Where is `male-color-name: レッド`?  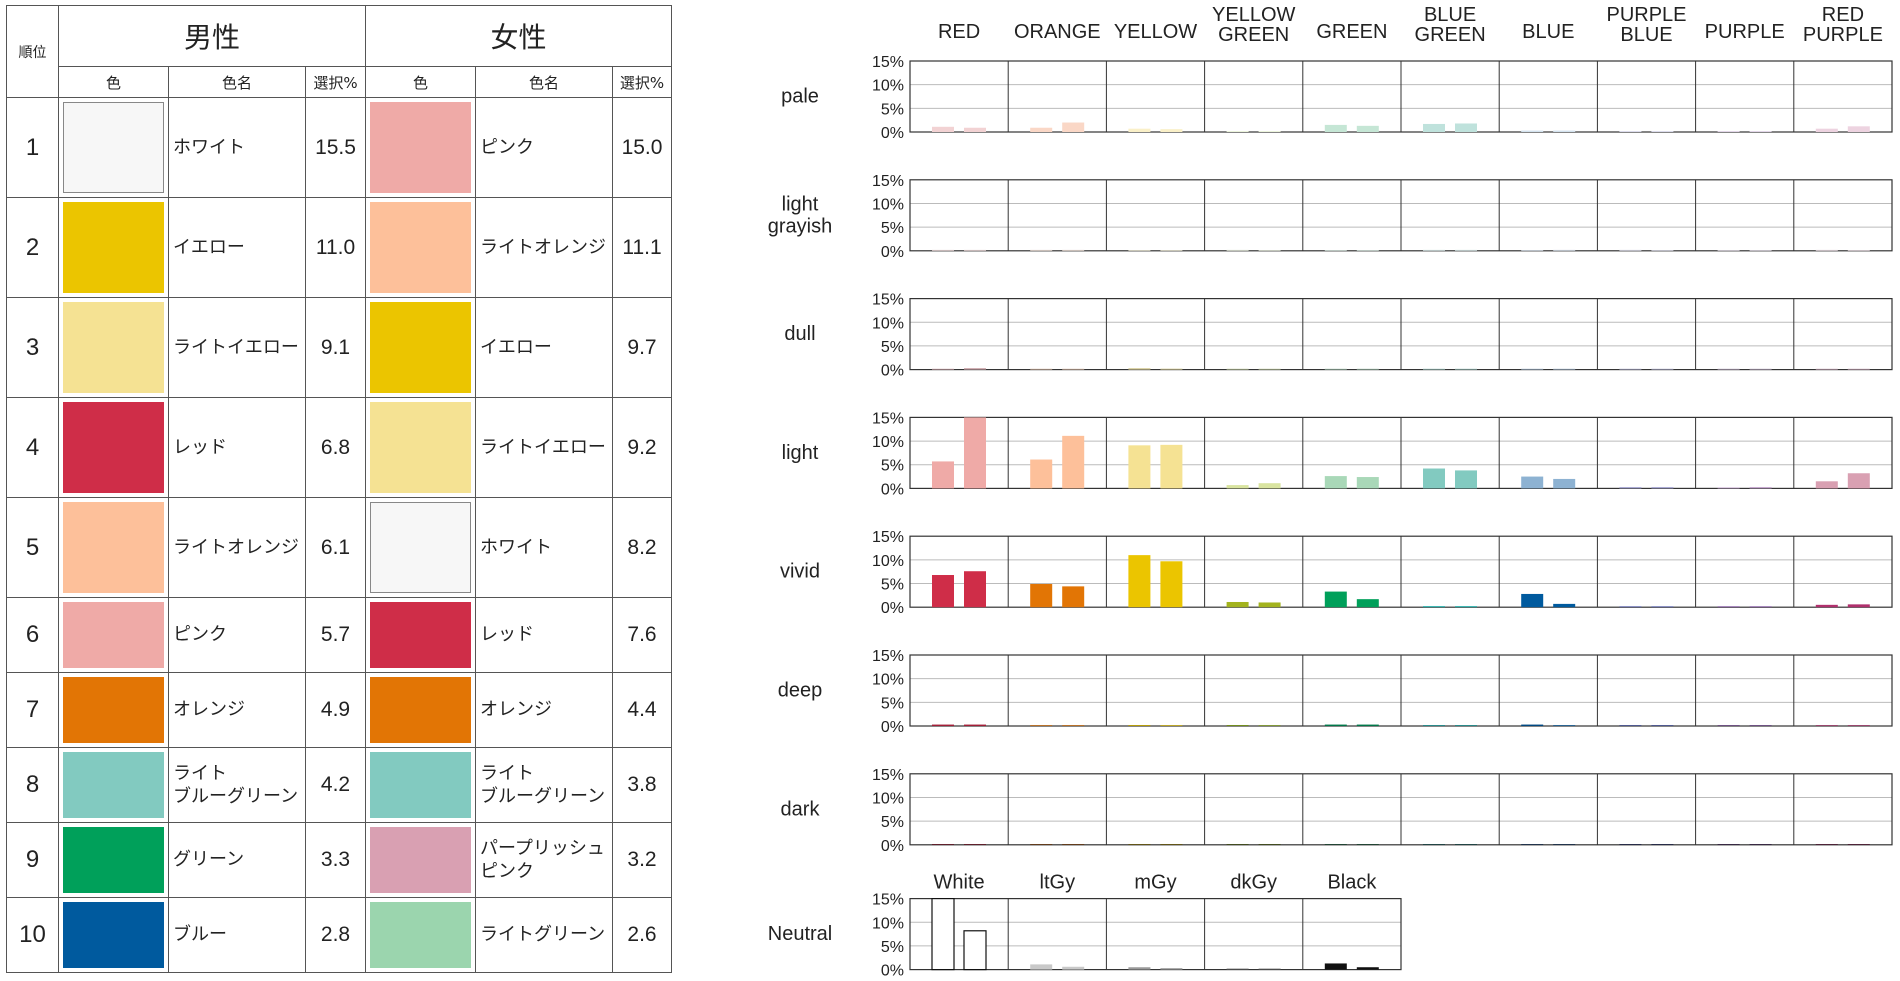
male-color-name: レッド is located at coordinates (237, 447).